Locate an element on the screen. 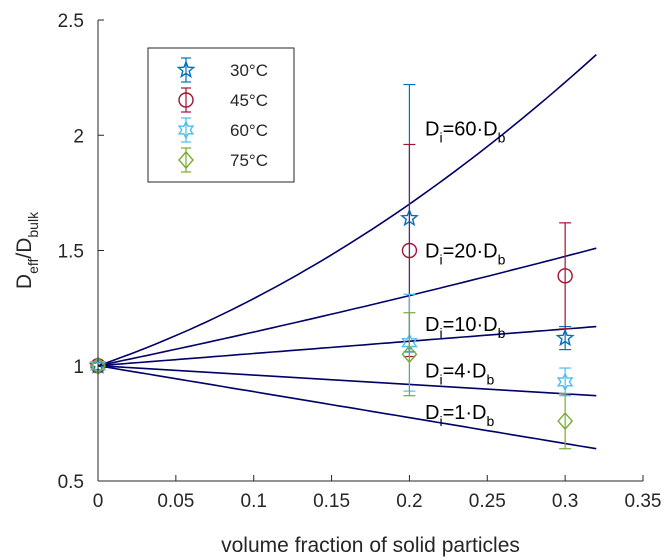 The image size is (671, 558). legend: 30°C 45°C 60°C 75°C is located at coordinates (221, 115).